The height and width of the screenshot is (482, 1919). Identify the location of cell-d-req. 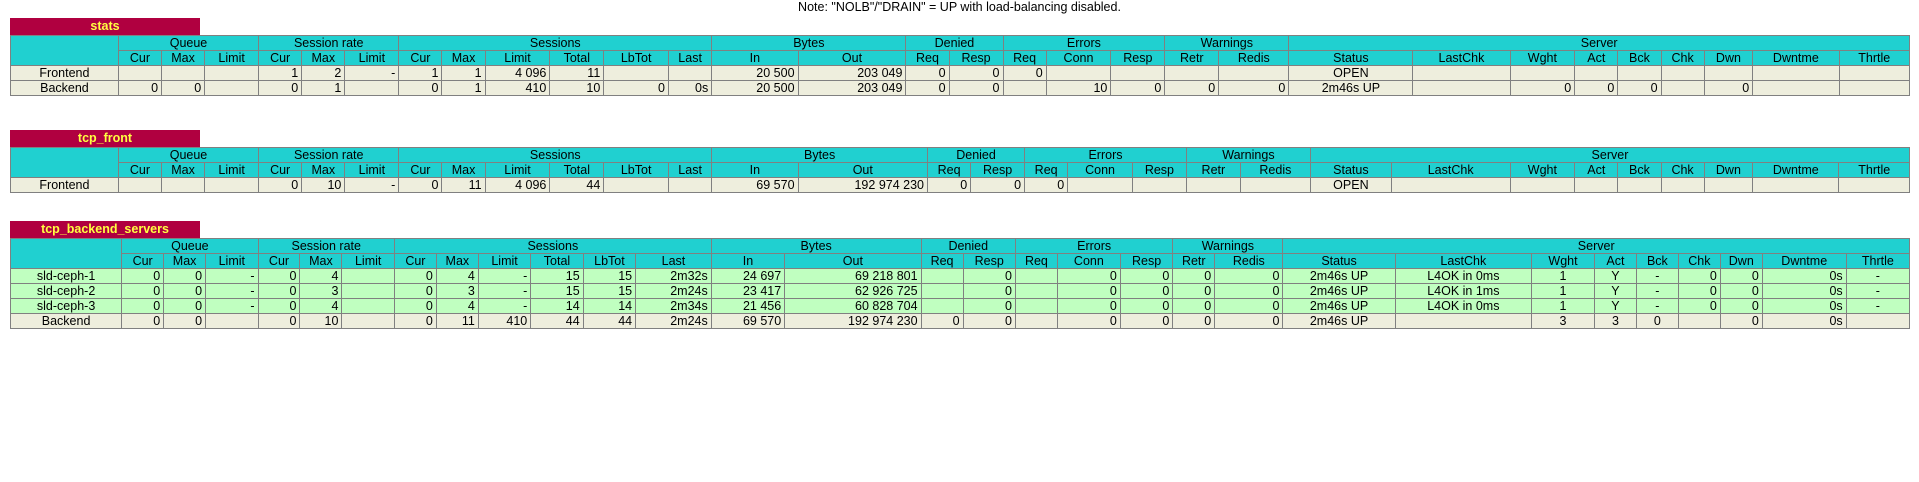
(942, 276).